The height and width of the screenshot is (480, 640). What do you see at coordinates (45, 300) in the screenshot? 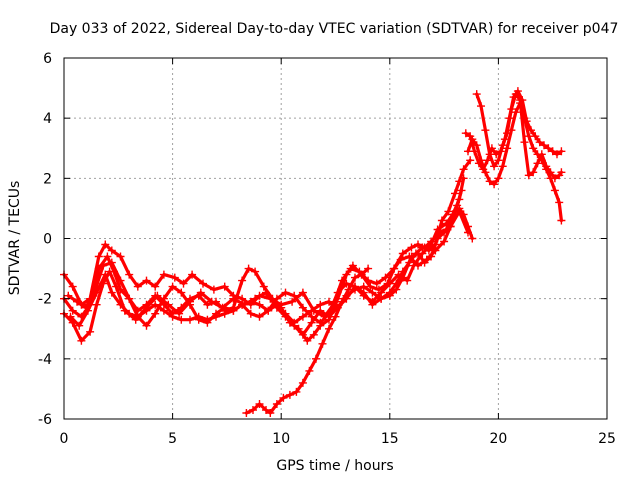
I see `y-tick-label: -2` at bounding box center [45, 300].